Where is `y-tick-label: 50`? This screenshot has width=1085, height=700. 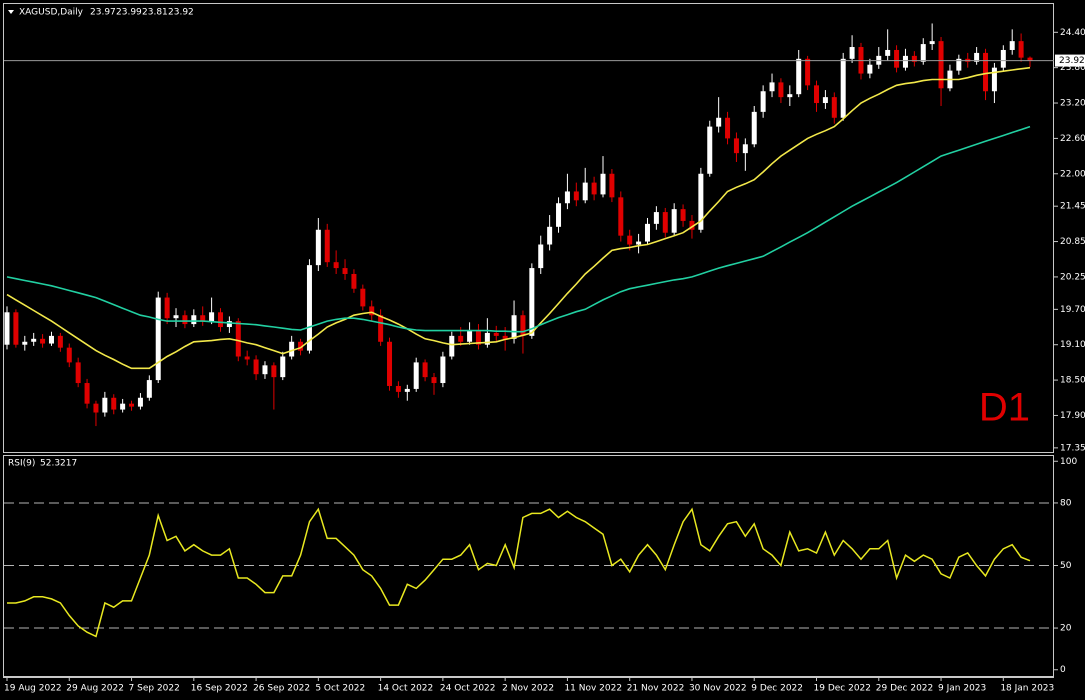 y-tick-label: 50 is located at coordinates (1066, 566).